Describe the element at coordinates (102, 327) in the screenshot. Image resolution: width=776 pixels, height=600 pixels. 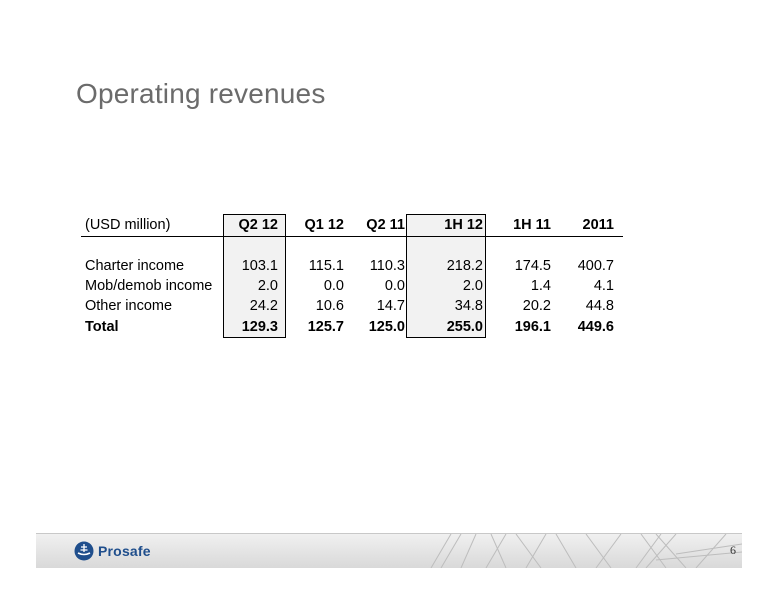
I see `row-label: Total` at that location.